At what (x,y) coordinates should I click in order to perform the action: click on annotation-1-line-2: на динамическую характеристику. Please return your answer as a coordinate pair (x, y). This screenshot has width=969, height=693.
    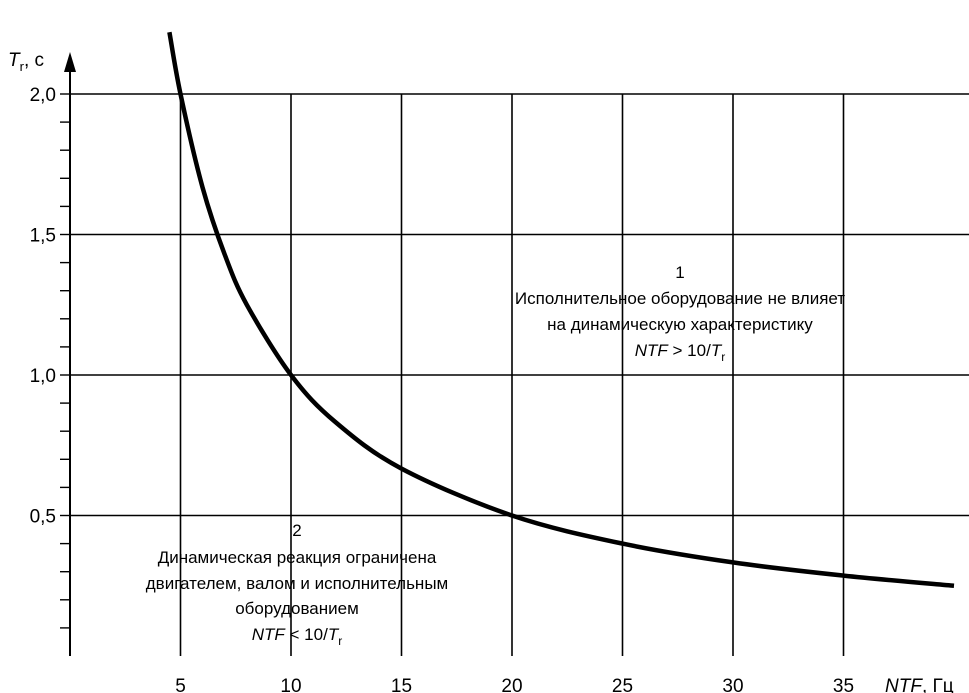
    Looking at the image, I should click on (680, 324).